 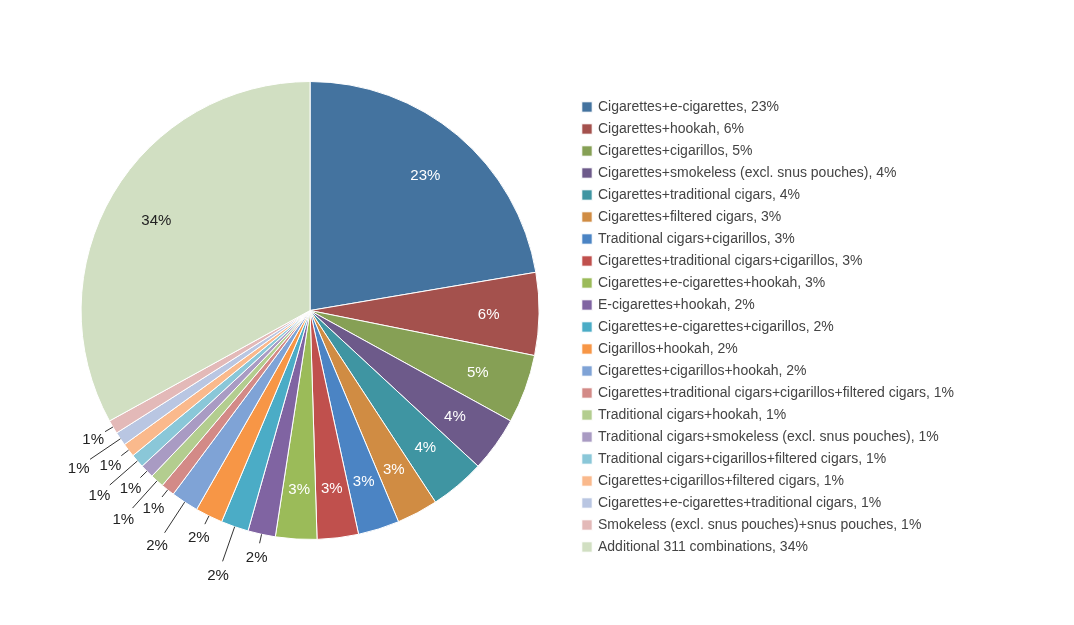 I want to click on legend-label: Cigarettes+hookah, 6%, so click(x=671, y=128).